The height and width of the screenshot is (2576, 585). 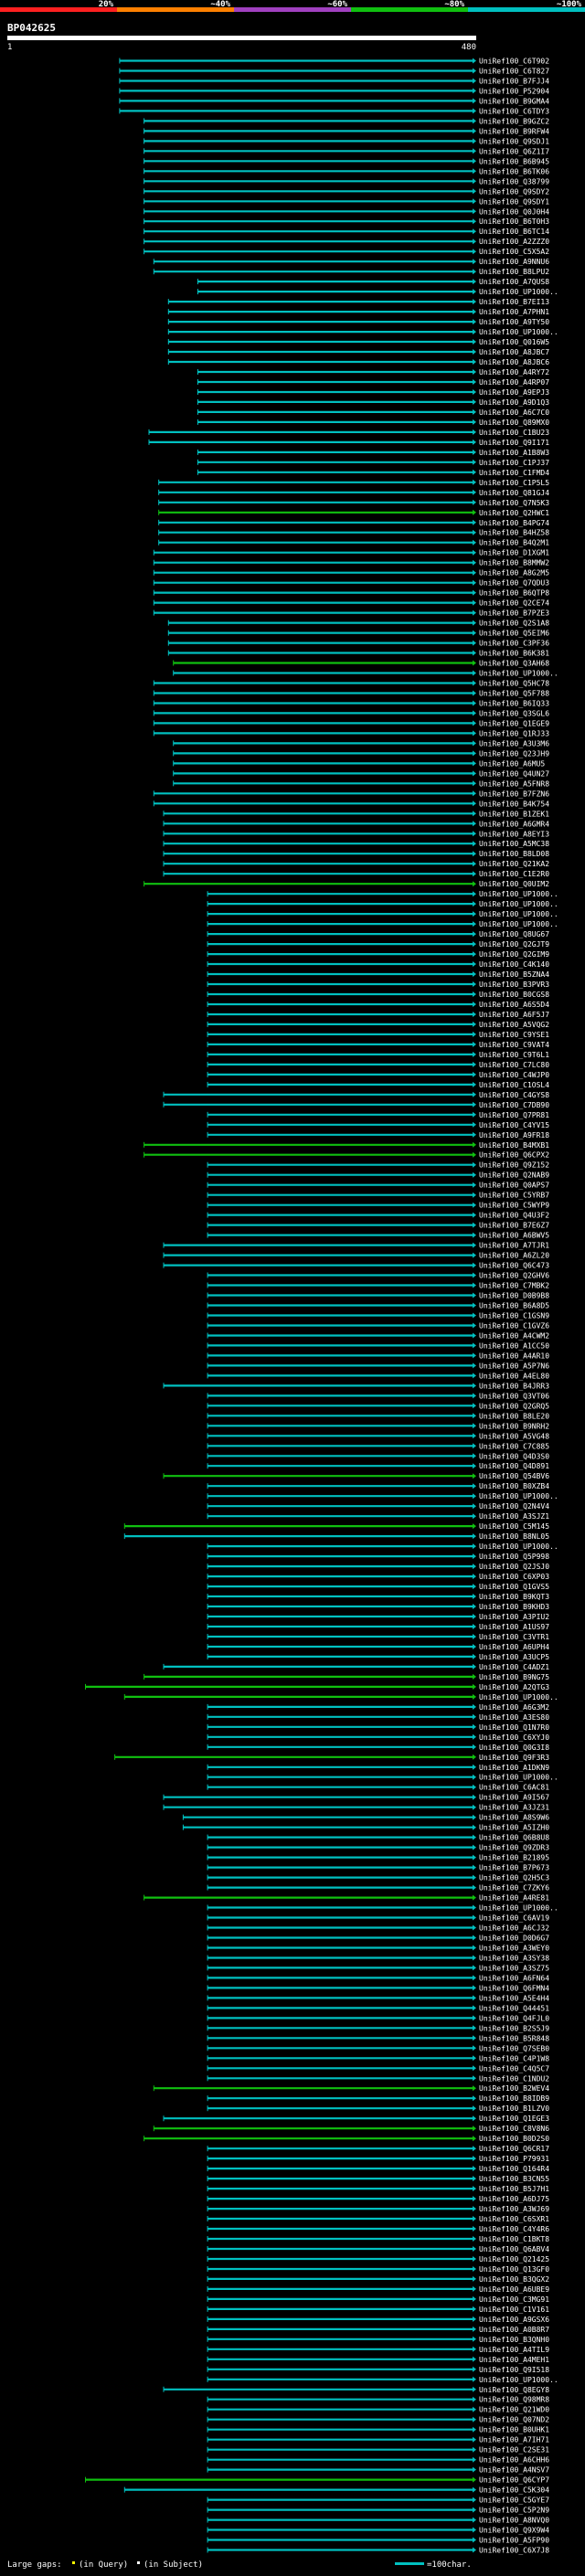 I want to click on hit-label: UniRef100_Q2JSJ0, so click(x=514, y=1567).